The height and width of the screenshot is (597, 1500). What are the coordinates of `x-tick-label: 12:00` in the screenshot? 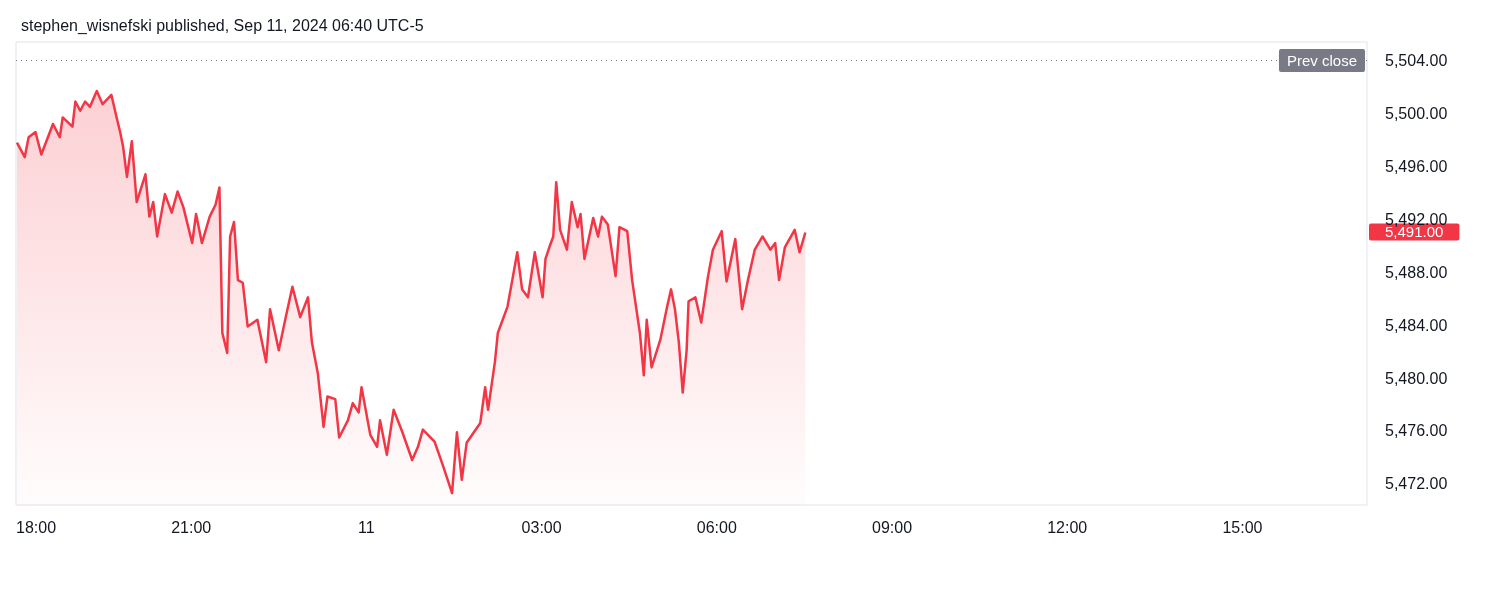 It's located at (1067, 527).